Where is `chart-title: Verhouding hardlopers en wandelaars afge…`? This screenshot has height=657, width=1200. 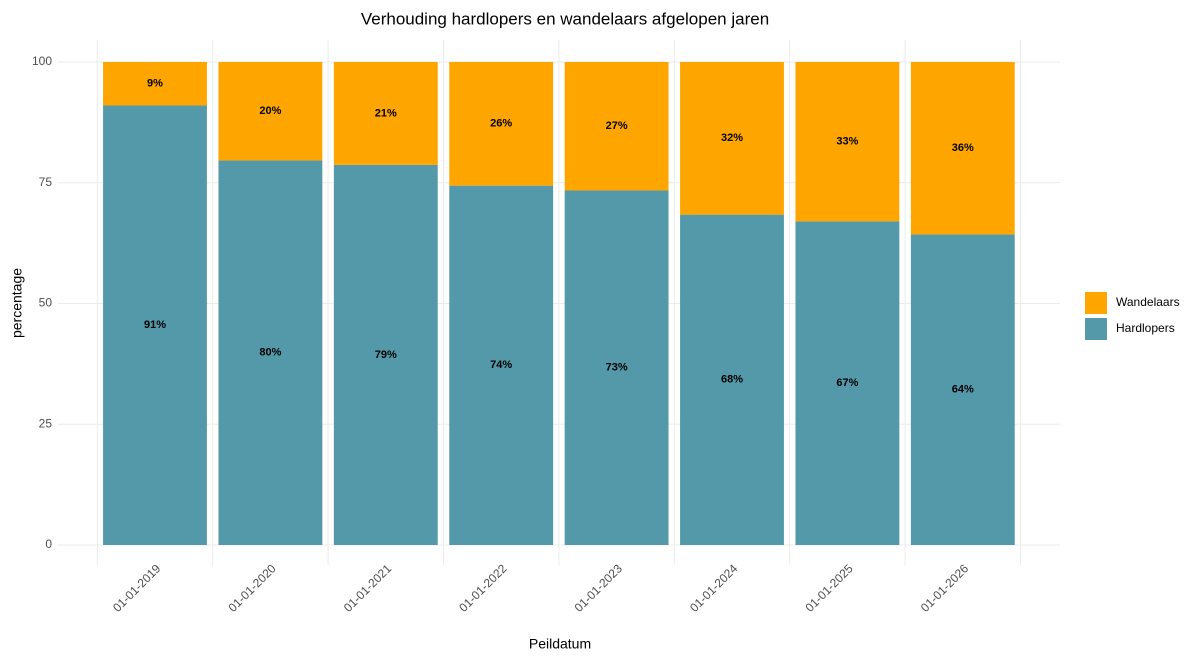
chart-title: Verhouding hardlopers en wandelaars afge… is located at coordinates (565, 18).